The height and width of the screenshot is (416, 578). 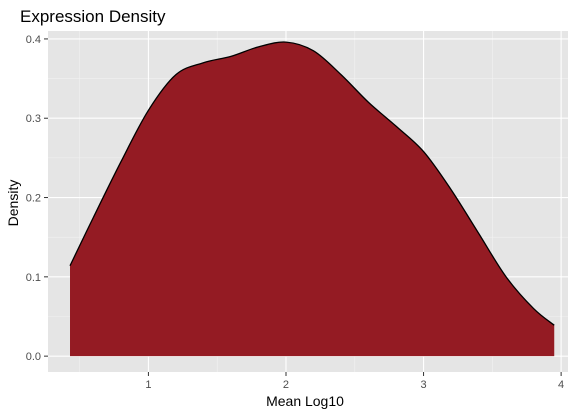 I want to click on y-tick-label: 0.2, so click(x=33, y=199).